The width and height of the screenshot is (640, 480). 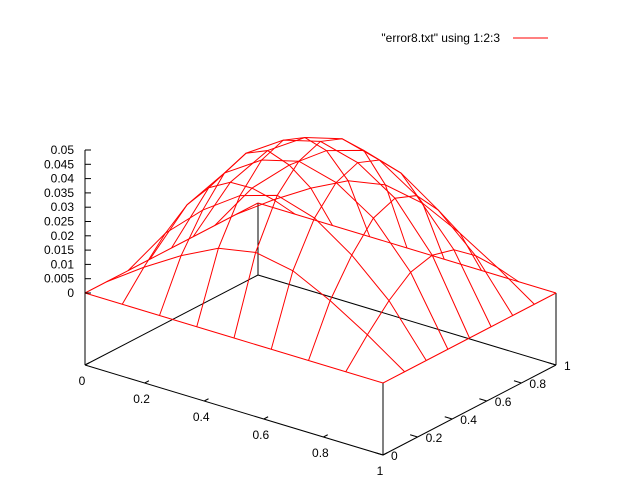 What do you see at coordinates (141, 399) in the screenshot?
I see `x-tick-label: 0.2` at bounding box center [141, 399].